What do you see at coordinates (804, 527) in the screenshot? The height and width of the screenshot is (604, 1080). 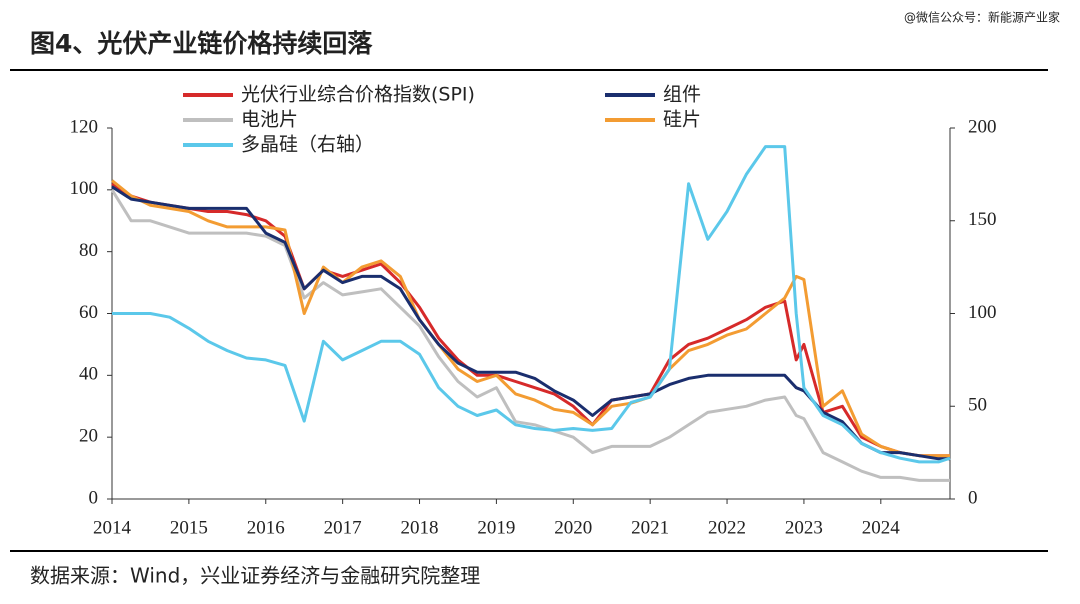 I see `x-tick-label: 2023` at bounding box center [804, 527].